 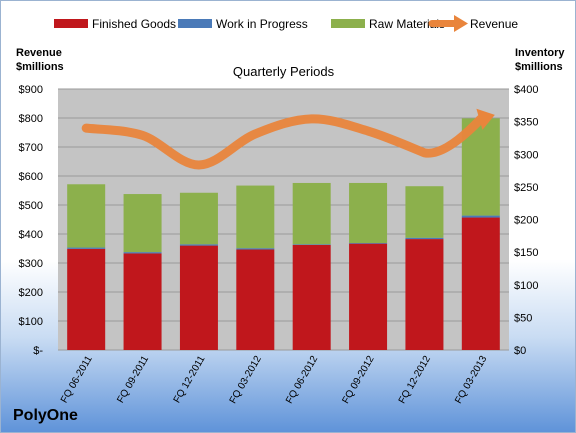 I want to click on left-axis-title: Revenue, so click(x=39, y=53).